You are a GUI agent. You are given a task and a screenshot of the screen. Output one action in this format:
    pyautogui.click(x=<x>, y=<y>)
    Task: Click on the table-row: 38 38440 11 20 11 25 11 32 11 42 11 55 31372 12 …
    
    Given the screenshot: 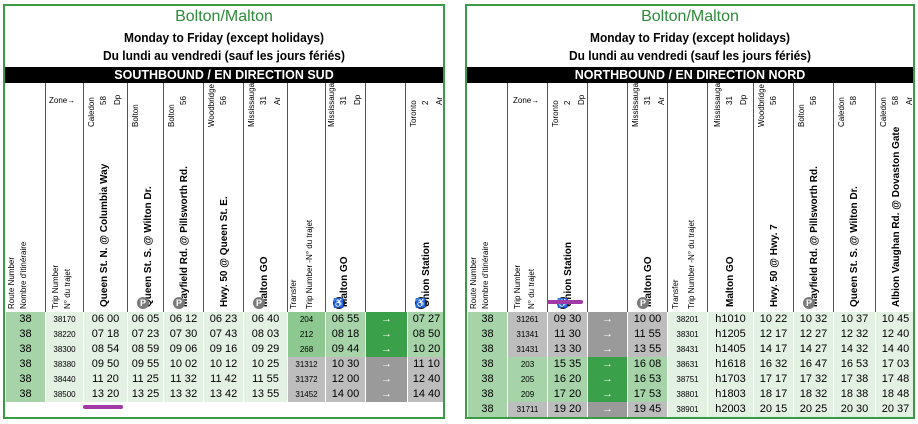 What is the action you would take?
    pyautogui.click(x=224, y=379)
    